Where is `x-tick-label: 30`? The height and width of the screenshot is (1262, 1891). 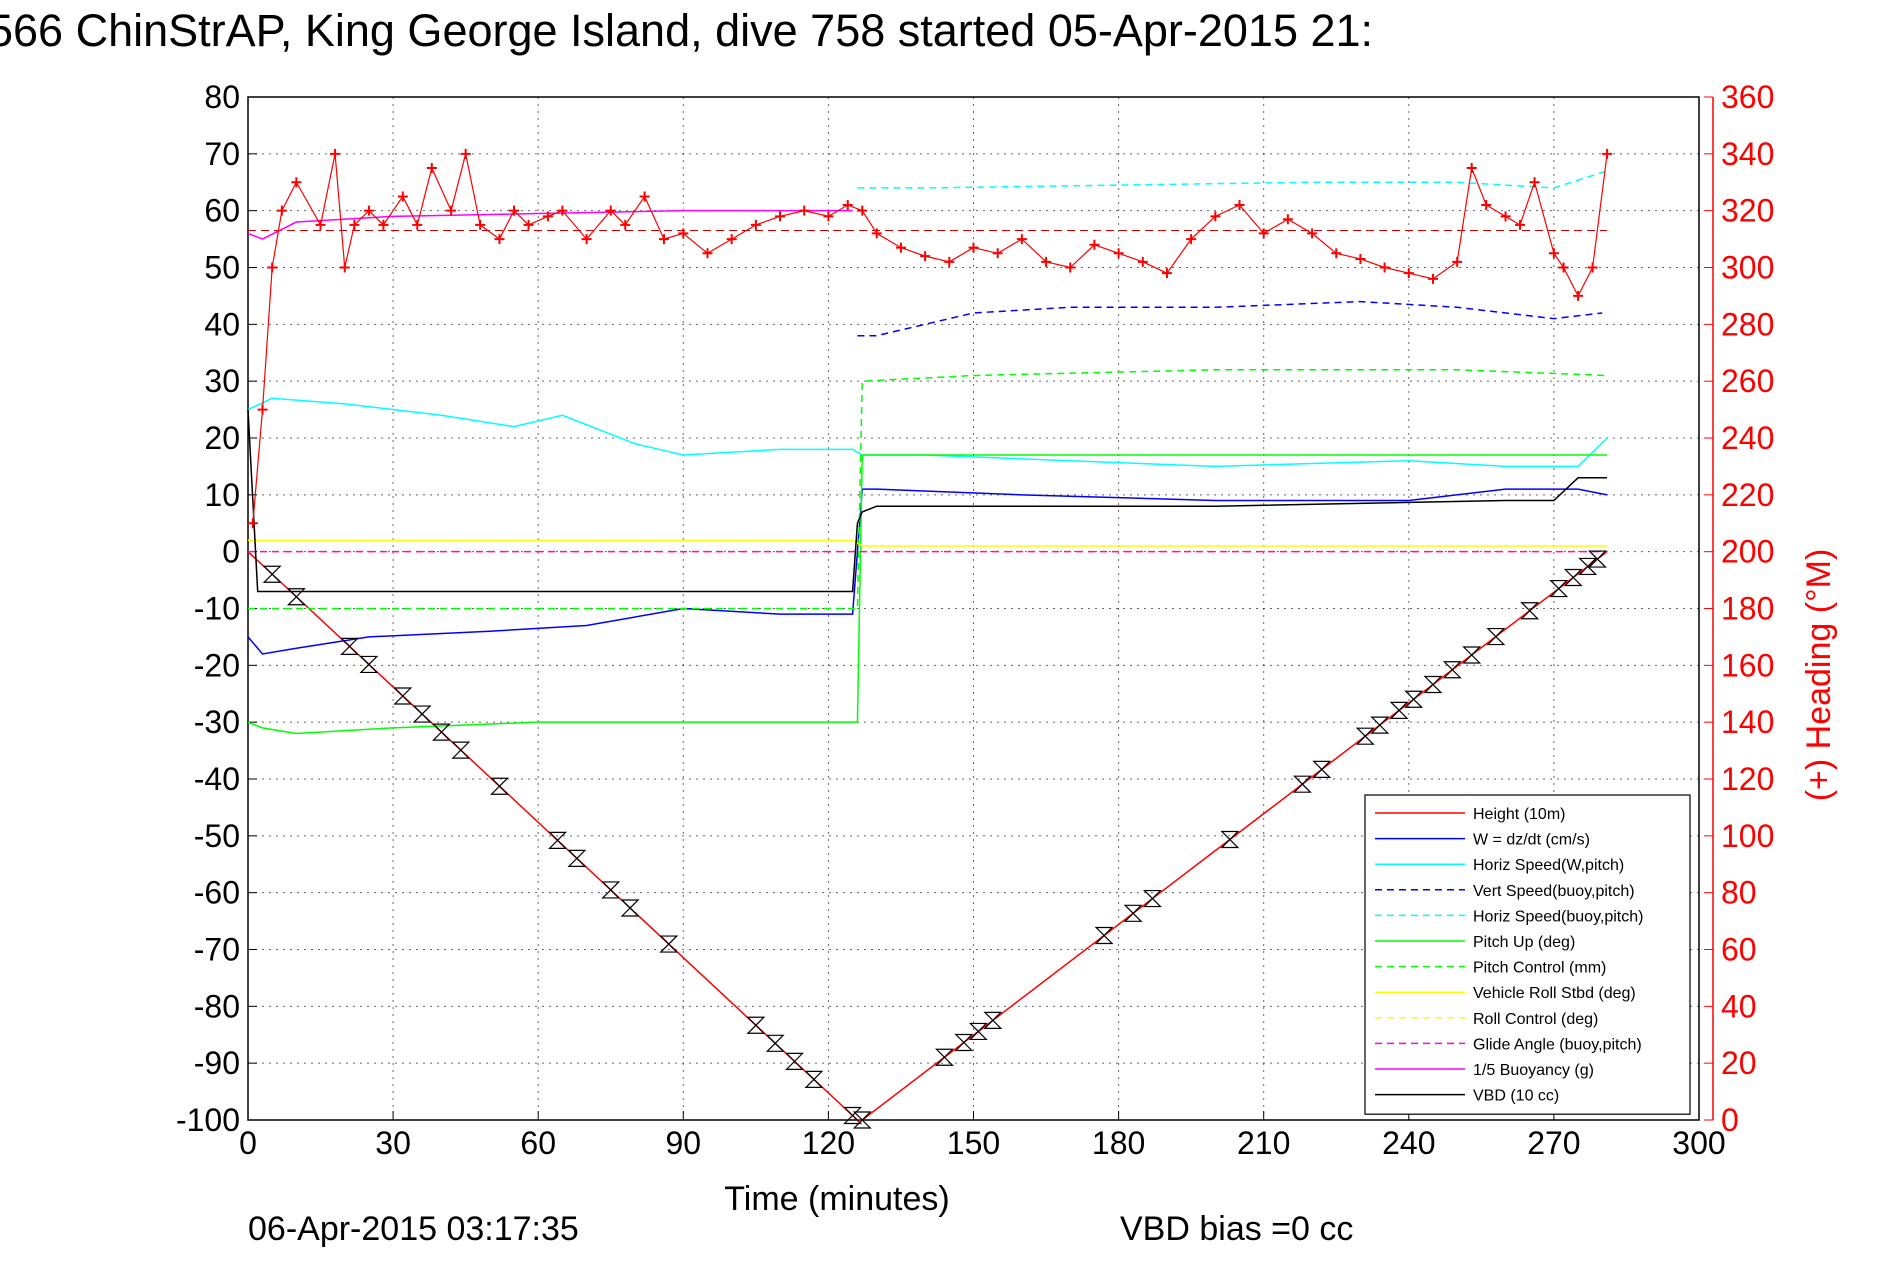
x-tick-label: 30 is located at coordinates (393, 1143).